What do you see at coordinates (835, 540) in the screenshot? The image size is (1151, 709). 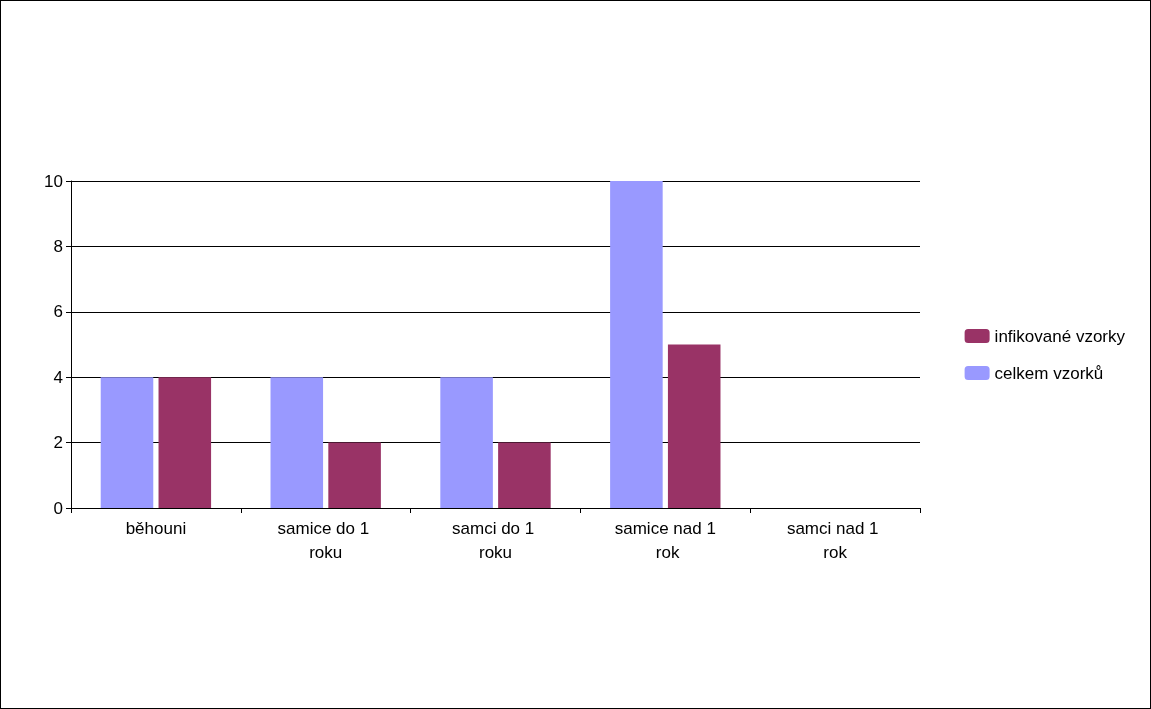 I see `x-tick-label: samci nad 1 rok` at bounding box center [835, 540].